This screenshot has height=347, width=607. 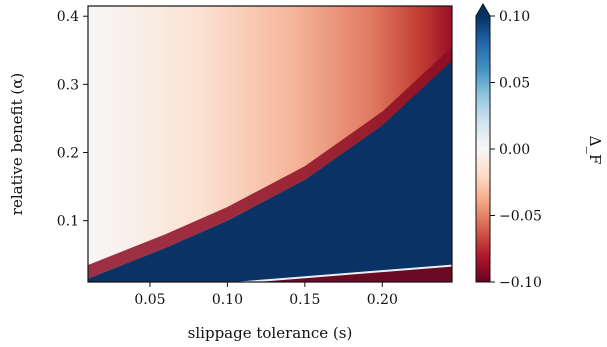 What do you see at coordinates (595, 150) in the screenshot?
I see `colorbar-label: Δ_F` at bounding box center [595, 150].